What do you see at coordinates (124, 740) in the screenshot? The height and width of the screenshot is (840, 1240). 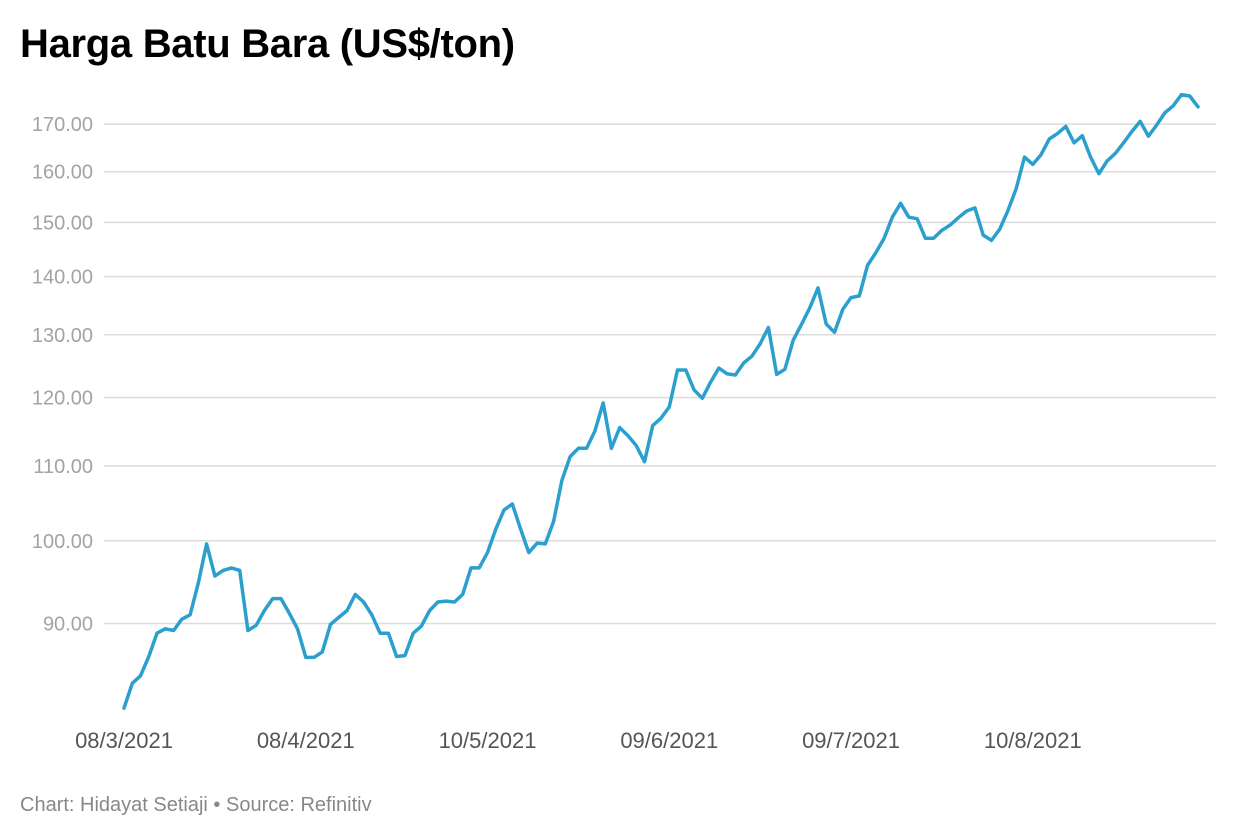 I see `x-tick-label: 08/3/2021` at bounding box center [124, 740].